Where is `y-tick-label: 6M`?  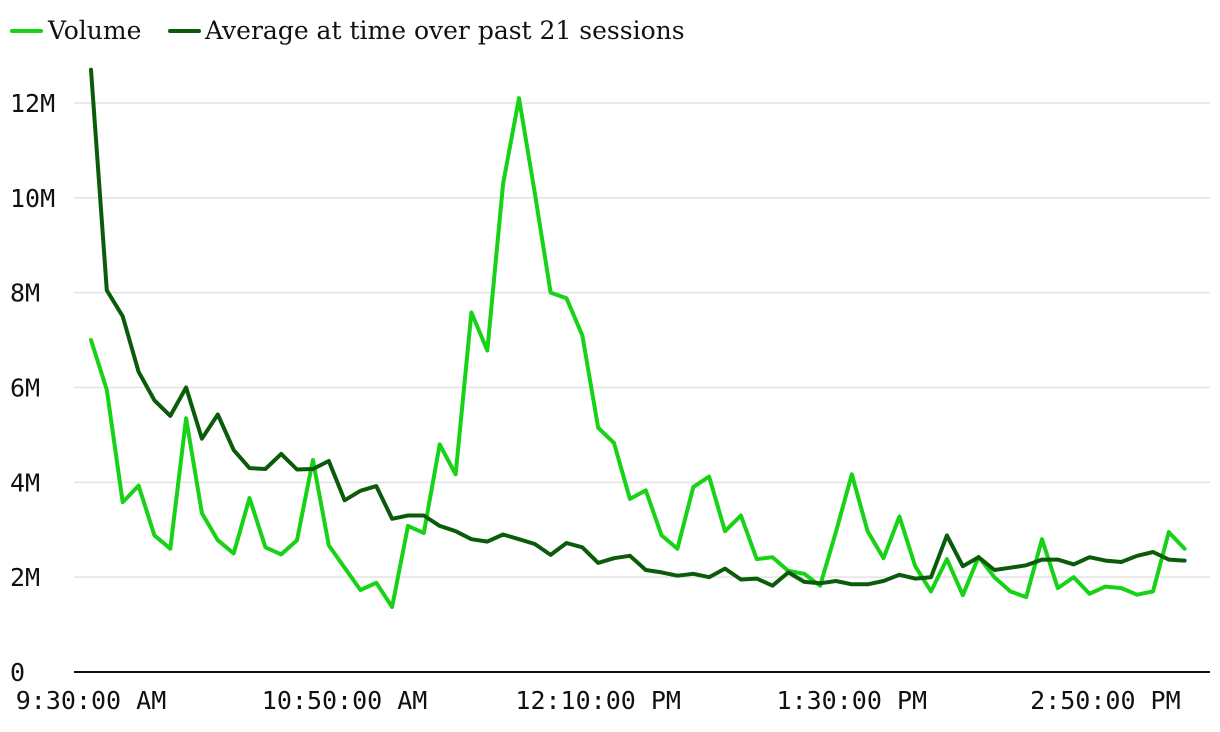
y-tick-label: 6M is located at coordinates (25, 387).